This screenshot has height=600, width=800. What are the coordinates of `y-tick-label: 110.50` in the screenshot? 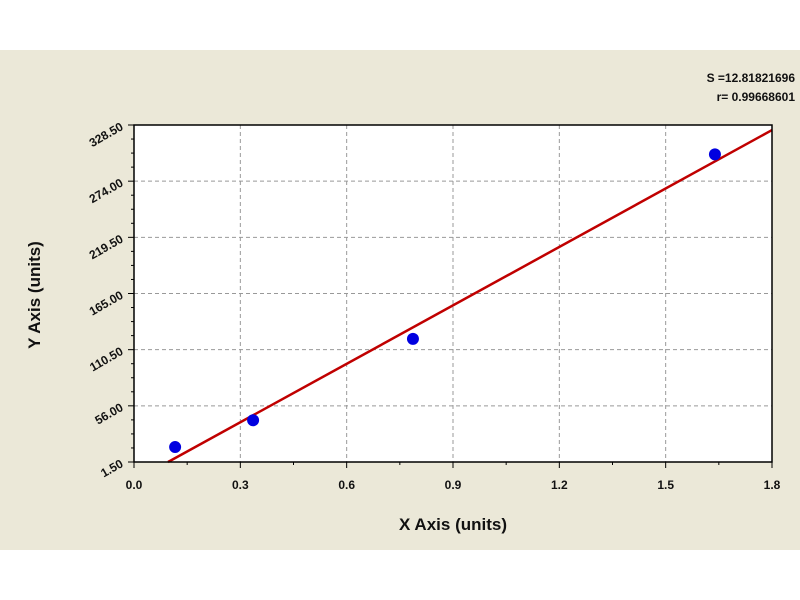 It's located at (106, 359).